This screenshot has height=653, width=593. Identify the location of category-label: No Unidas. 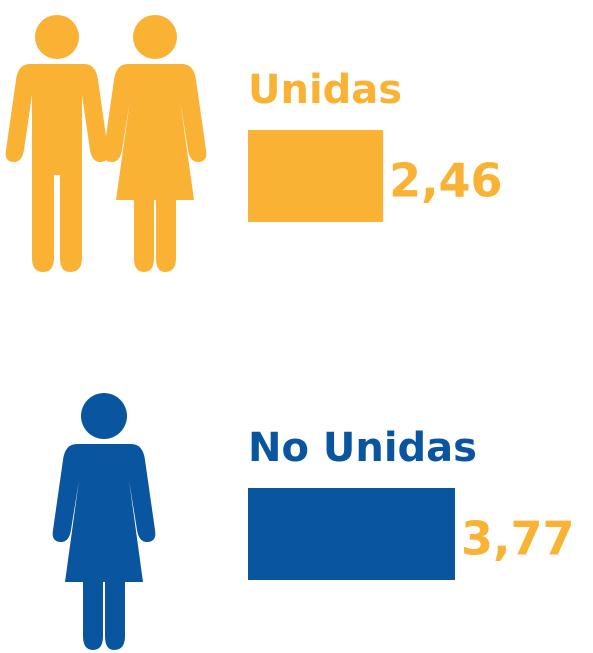
(362, 448).